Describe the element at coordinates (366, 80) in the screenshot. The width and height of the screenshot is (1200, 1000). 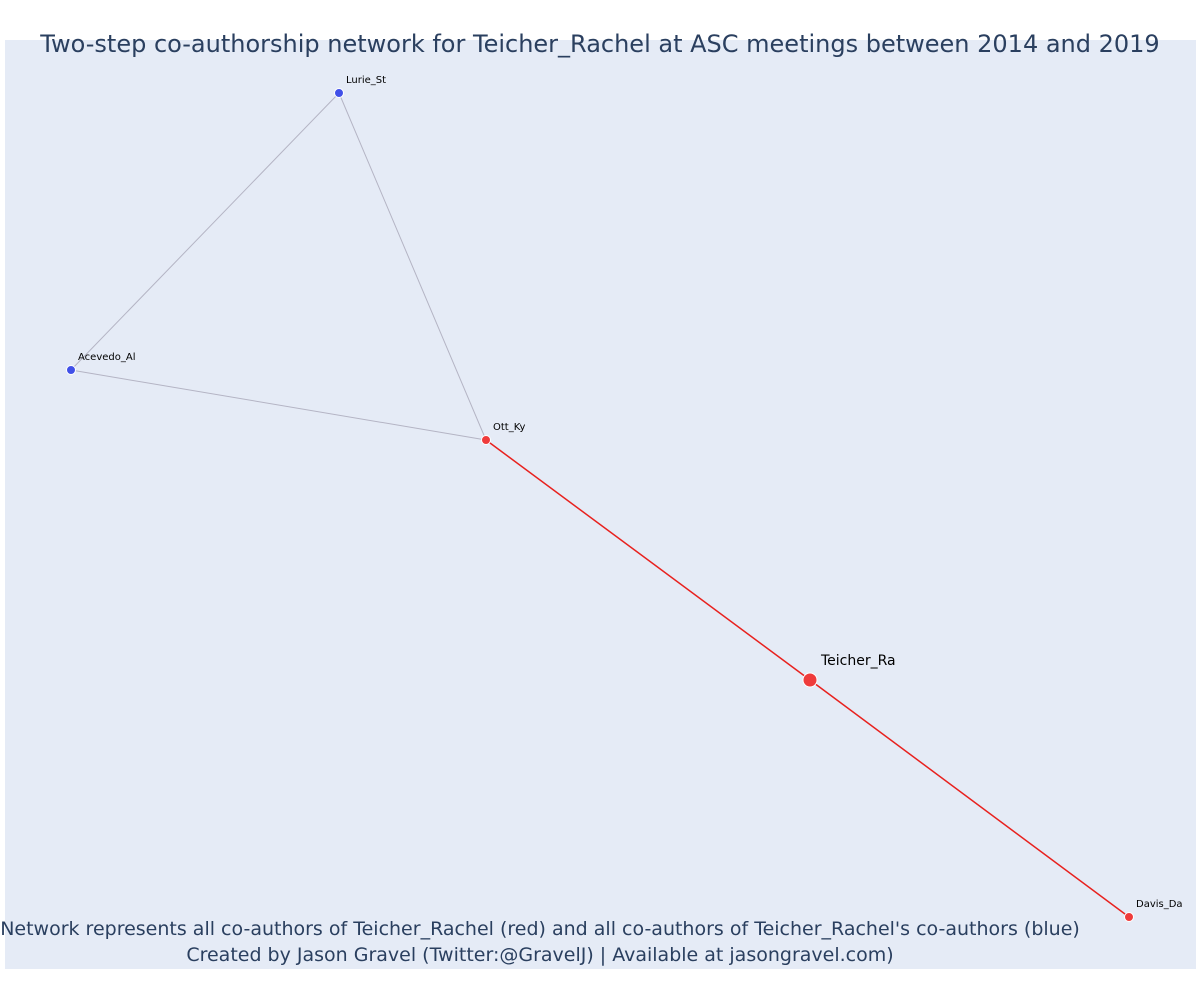
I see `node-label-lurie_st: Lurie_St` at that location.